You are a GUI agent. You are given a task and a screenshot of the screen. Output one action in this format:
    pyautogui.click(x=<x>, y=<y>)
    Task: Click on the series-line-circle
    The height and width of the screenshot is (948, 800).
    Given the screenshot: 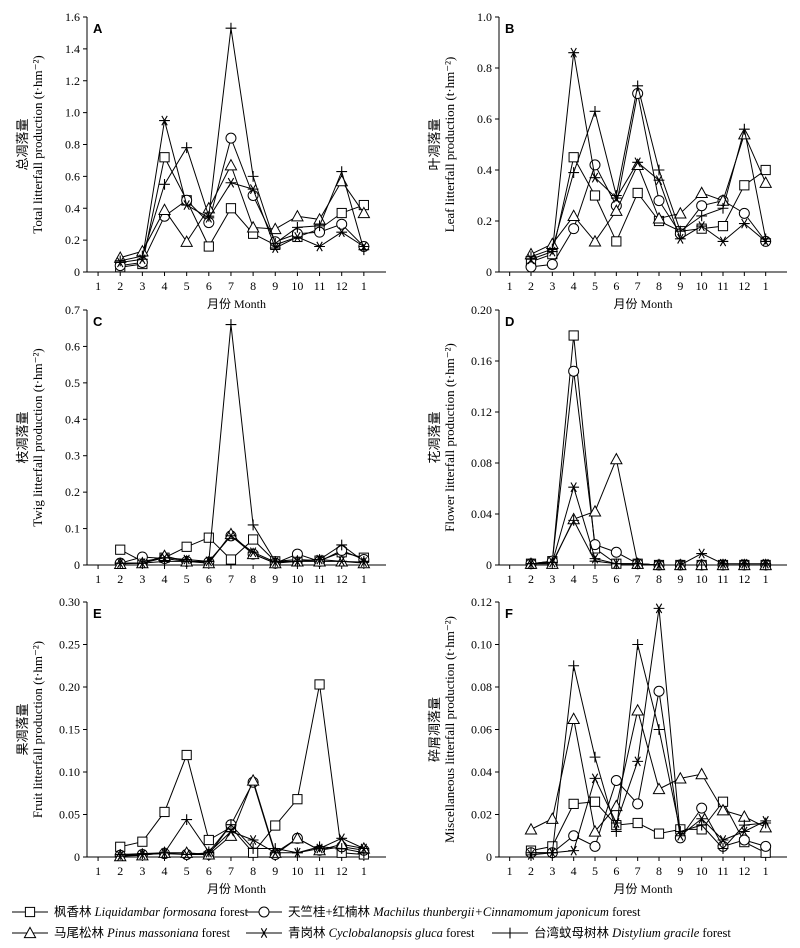 What is the action you would take?
    pyautogui.click(x=242, y=201)
    